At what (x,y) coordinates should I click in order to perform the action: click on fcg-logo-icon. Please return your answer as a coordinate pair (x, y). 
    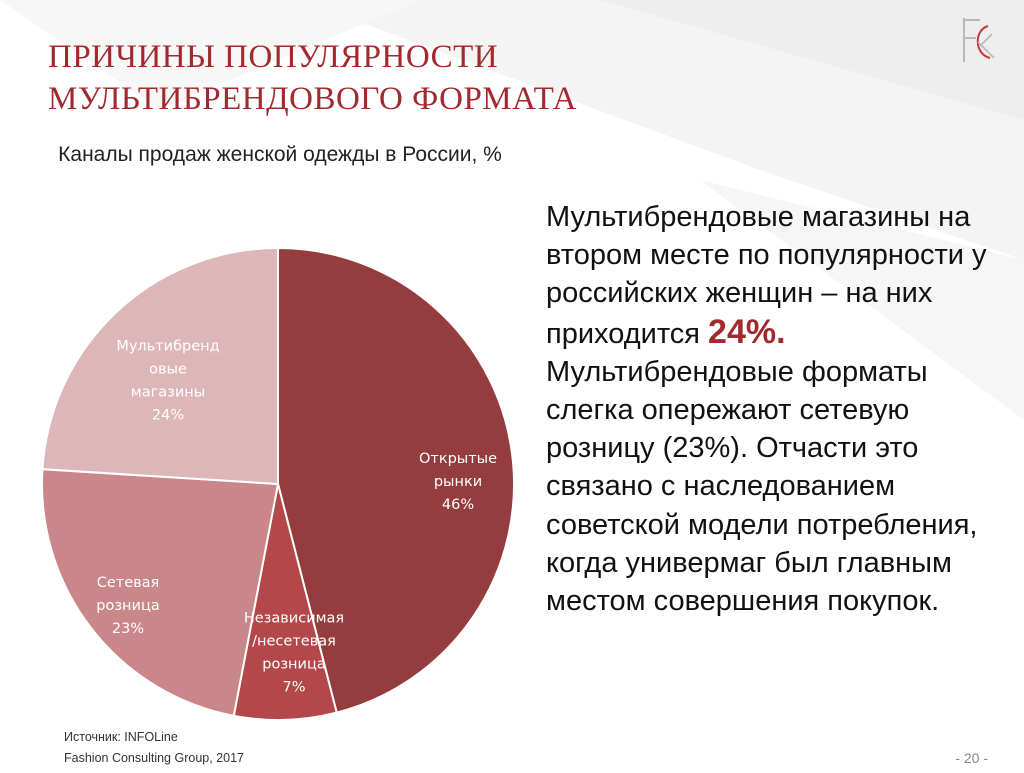
    Looking at the image, I should click on (979, 40).